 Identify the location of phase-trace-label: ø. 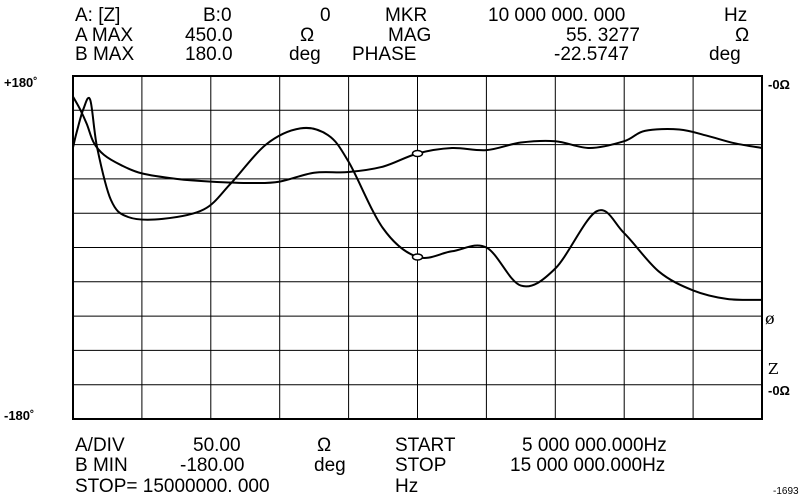
(770, 318).